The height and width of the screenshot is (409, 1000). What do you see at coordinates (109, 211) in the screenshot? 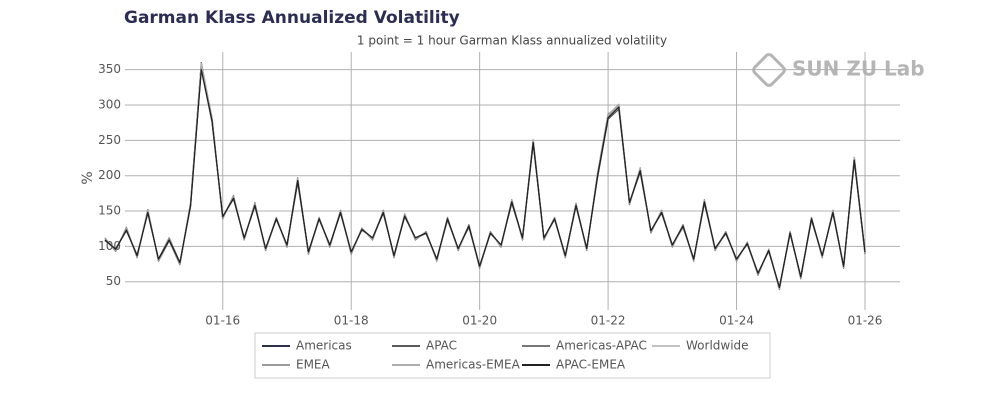
I see `y-tick-label: 150` at bounding box center [109, 211].